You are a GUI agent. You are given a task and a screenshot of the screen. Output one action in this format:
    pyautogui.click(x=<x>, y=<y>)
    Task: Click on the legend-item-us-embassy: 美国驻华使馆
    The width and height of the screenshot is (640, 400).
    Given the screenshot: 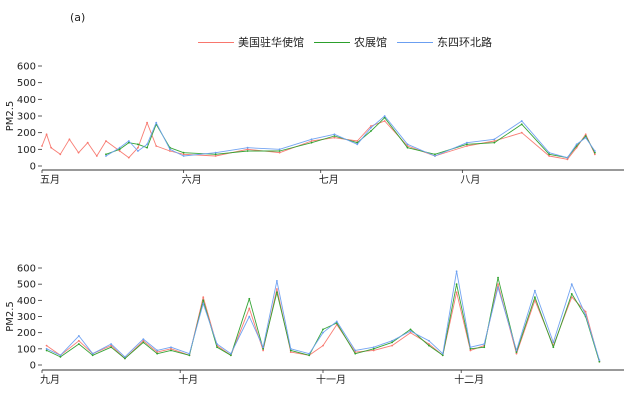 What is the action you would take?
    pyautogui.click(x=251, y=42)
    